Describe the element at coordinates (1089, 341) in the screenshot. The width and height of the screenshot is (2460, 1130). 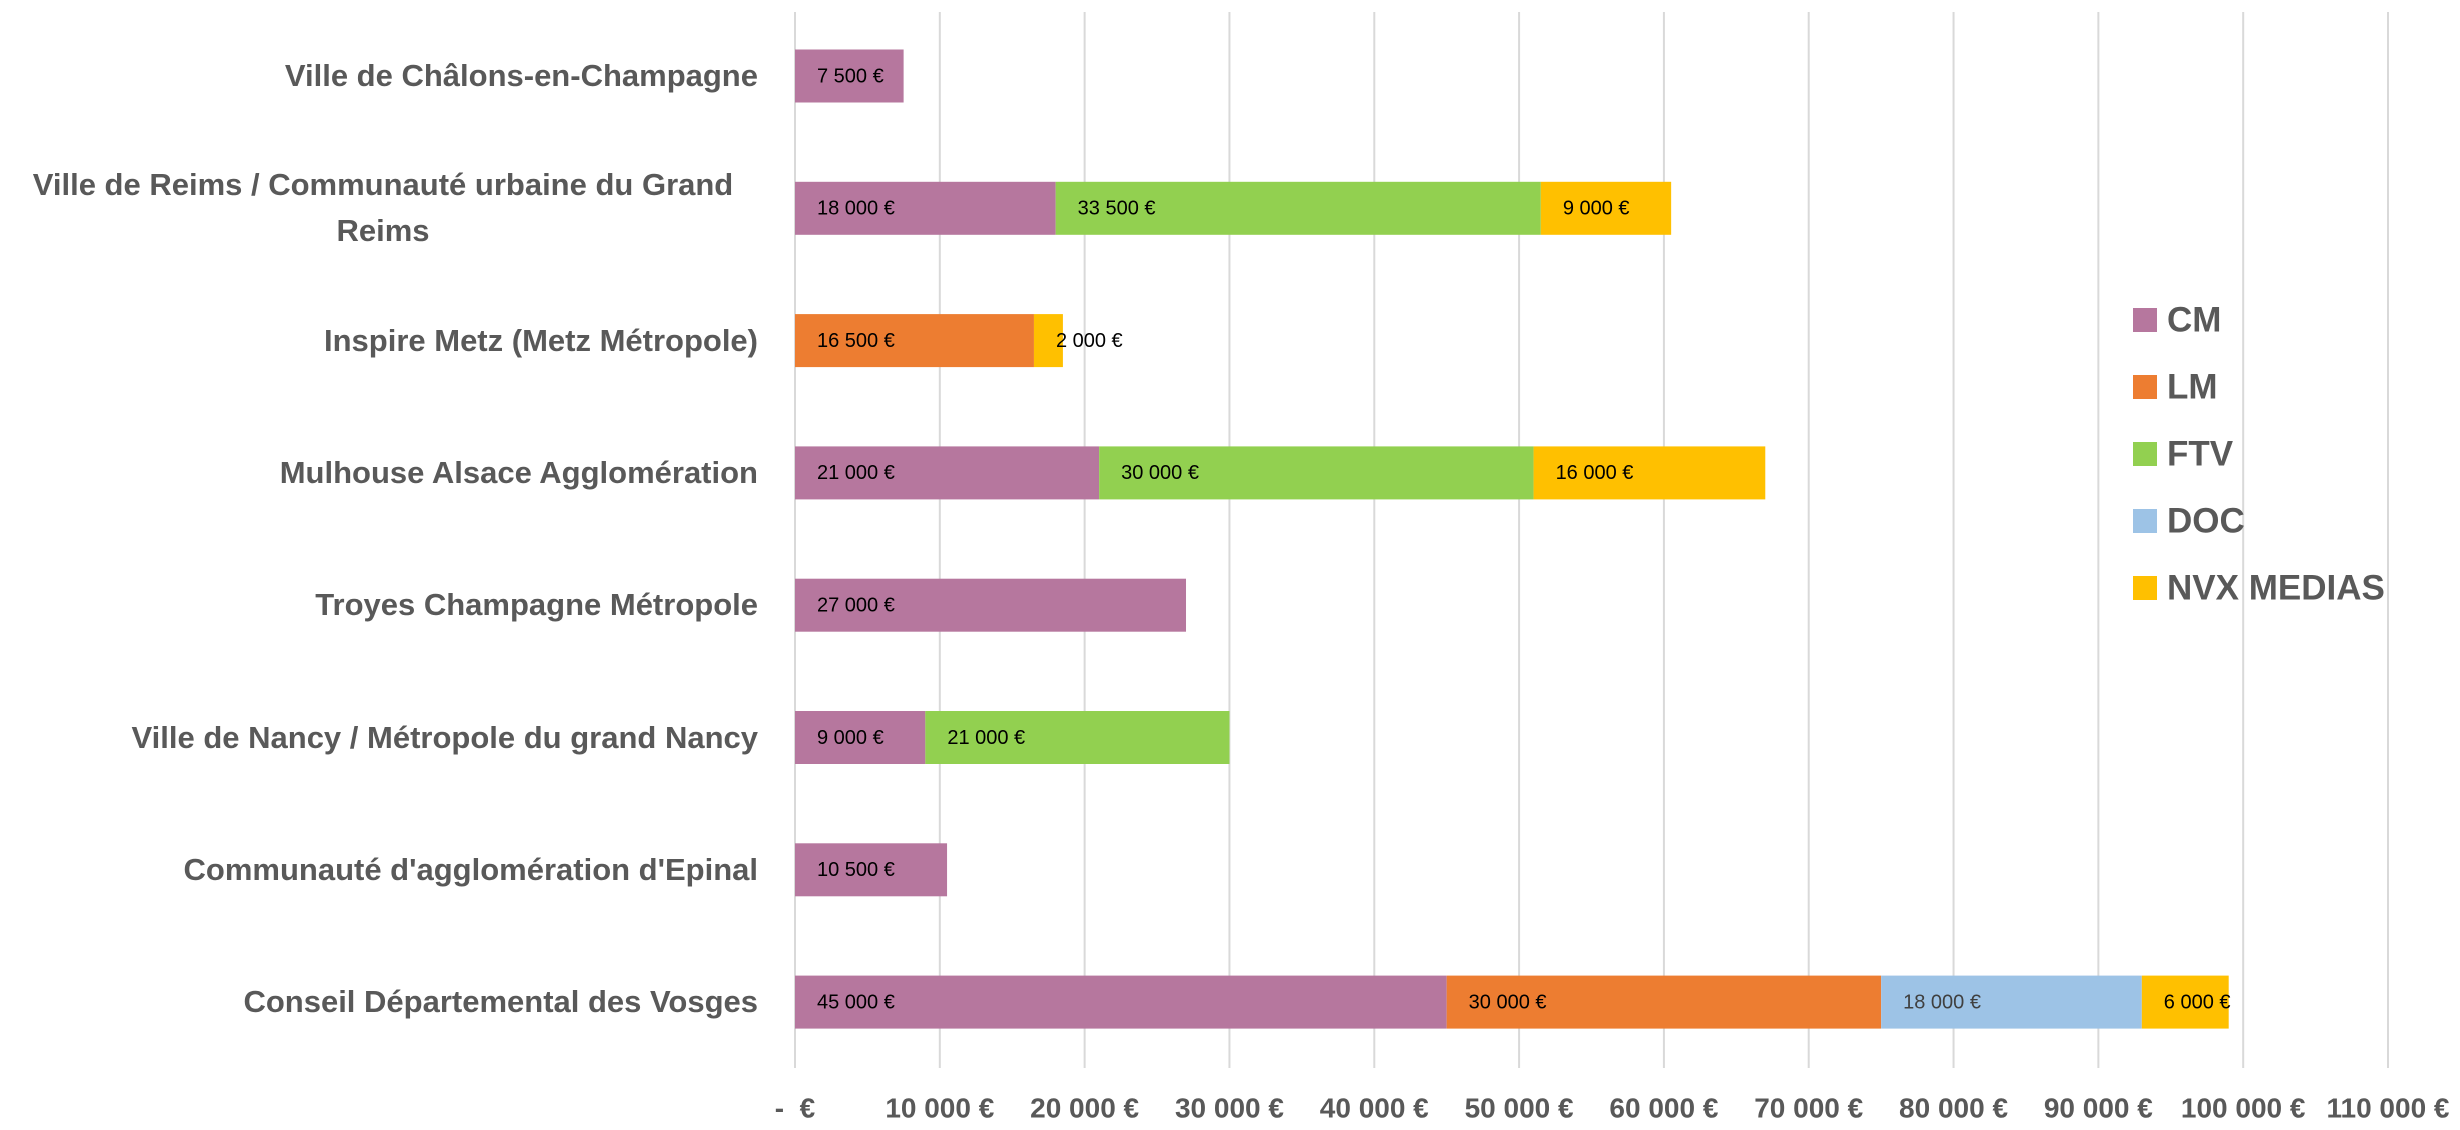
I see `value-label: 2 000 €` at that location.